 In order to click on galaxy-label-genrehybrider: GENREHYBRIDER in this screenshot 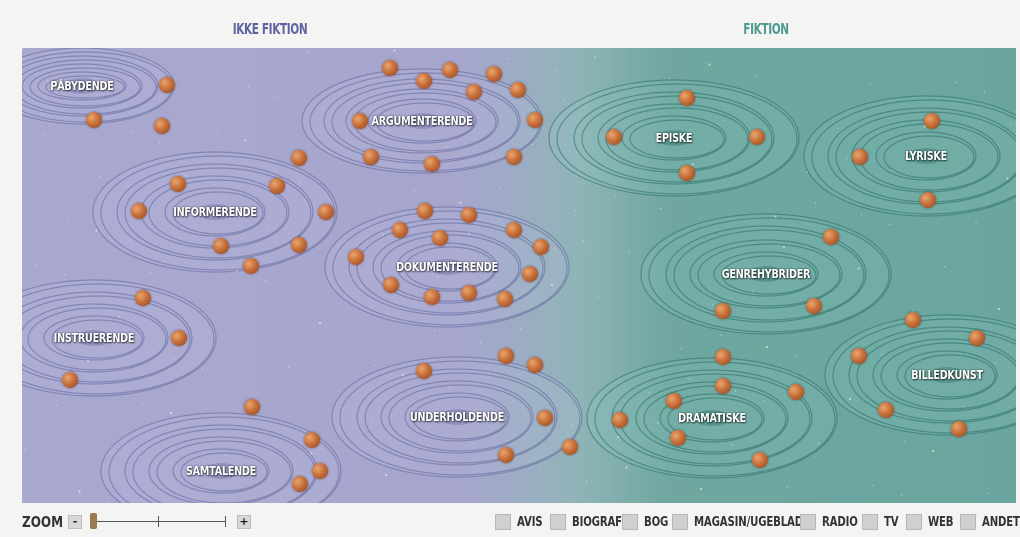, I will do `click(766, 274)`.